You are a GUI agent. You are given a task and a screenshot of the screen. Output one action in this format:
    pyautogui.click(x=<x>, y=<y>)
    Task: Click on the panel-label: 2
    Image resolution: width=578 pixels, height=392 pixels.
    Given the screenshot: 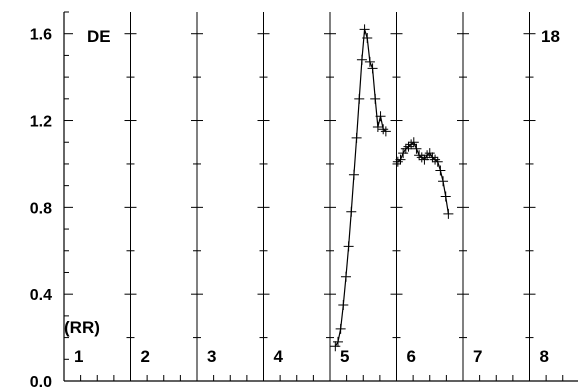 What is the action you would take?
    pyautogui.click(x=145, y=356)
    